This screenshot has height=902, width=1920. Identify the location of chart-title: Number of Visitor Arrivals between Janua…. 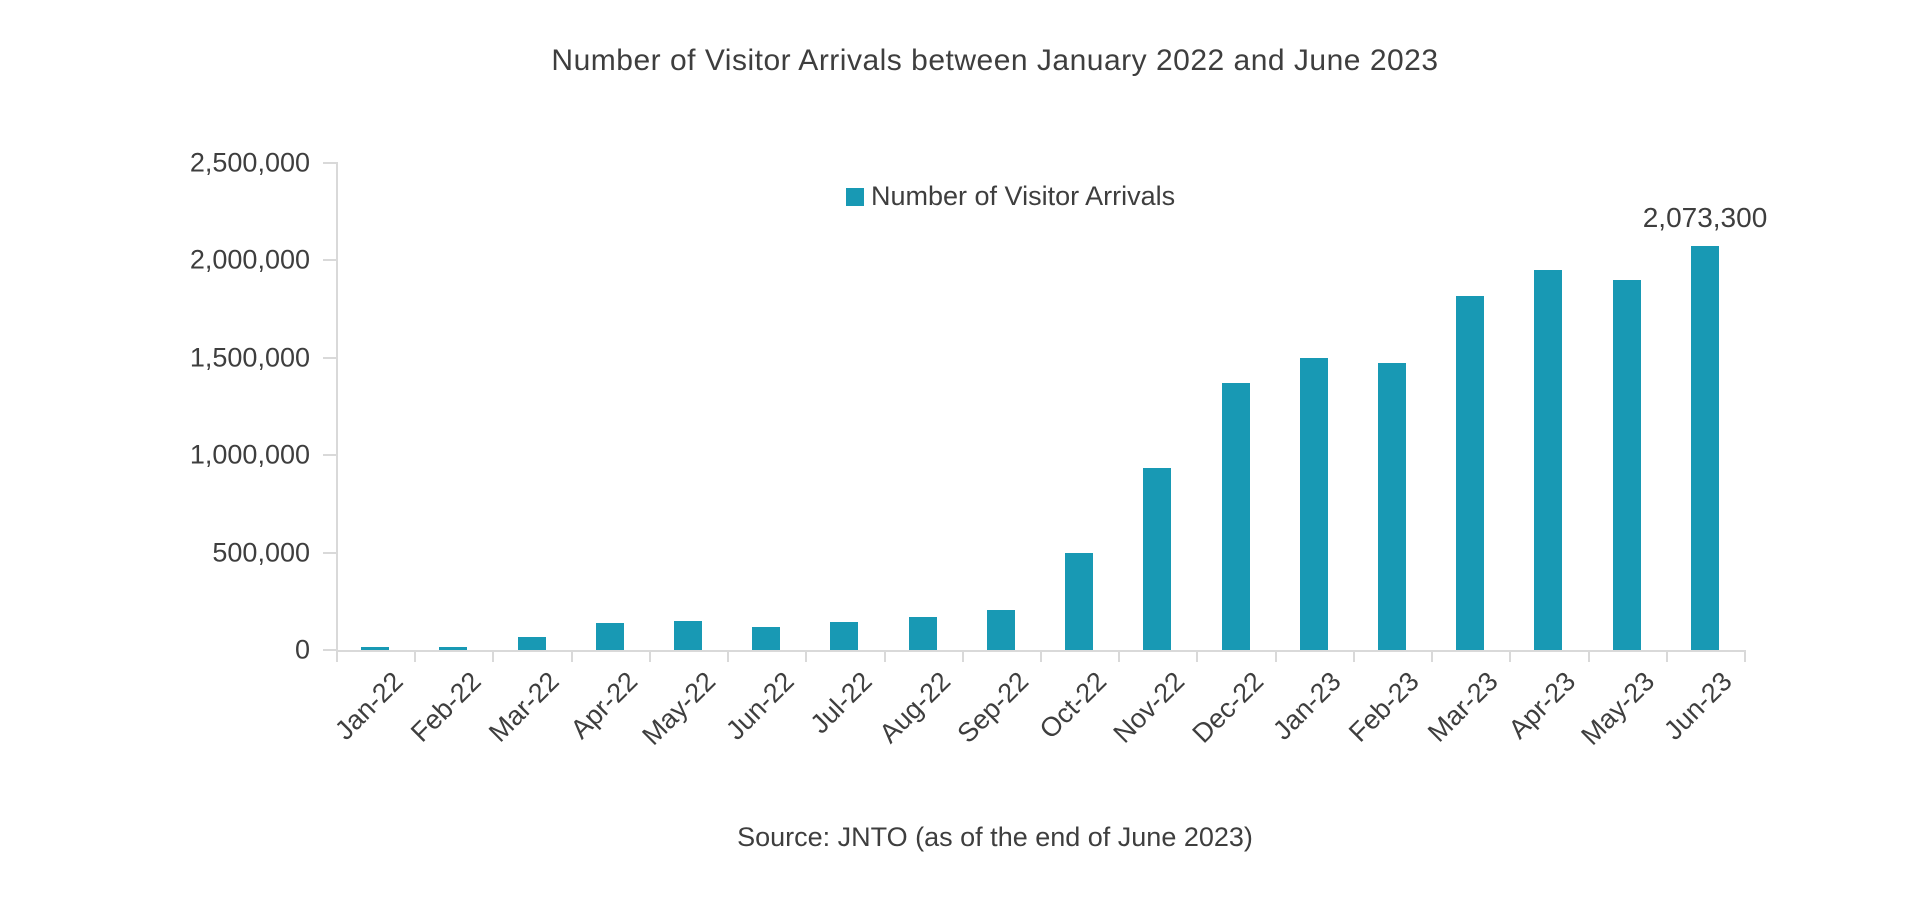
(995, 60).